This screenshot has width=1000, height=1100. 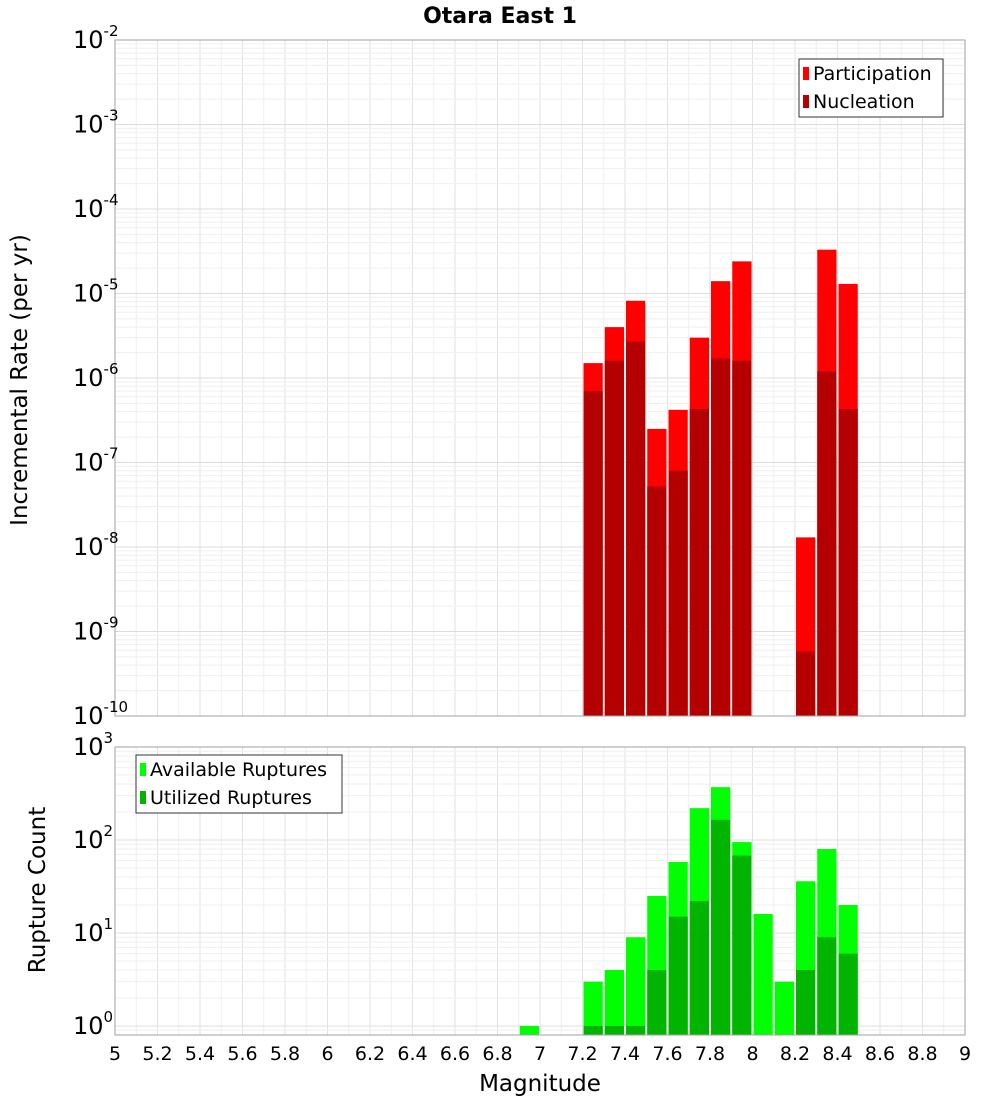 I want to click on x-tick-label: 5.4, so click(x=200, y=1054).